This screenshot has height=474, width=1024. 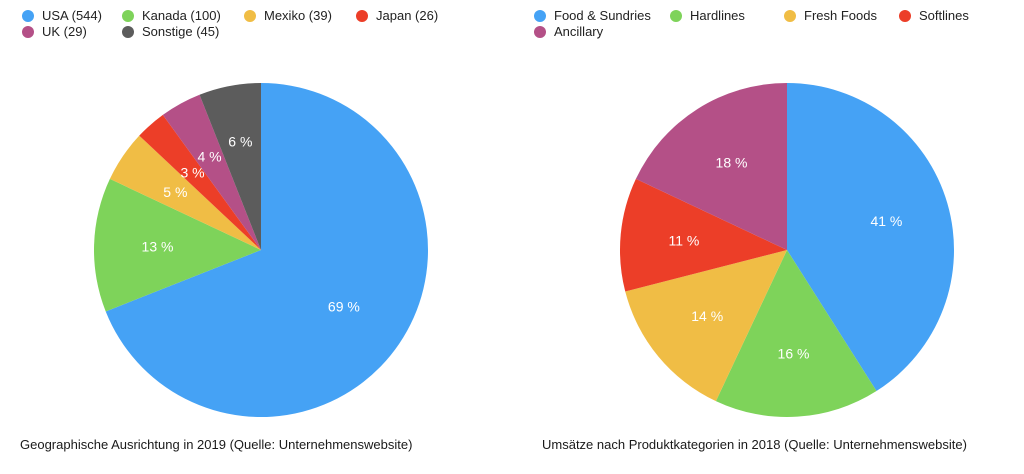 I want to click on slice-label-fresh-foods: 14 %, so click(x=707, y=316).